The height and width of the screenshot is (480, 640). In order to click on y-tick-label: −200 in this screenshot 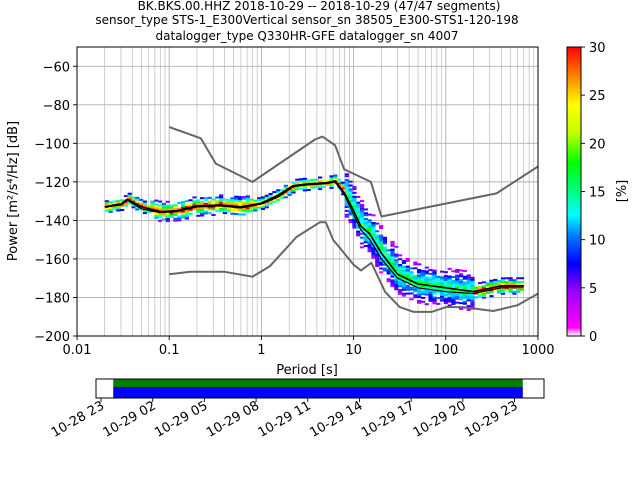, I will do `click(52, 337)`.